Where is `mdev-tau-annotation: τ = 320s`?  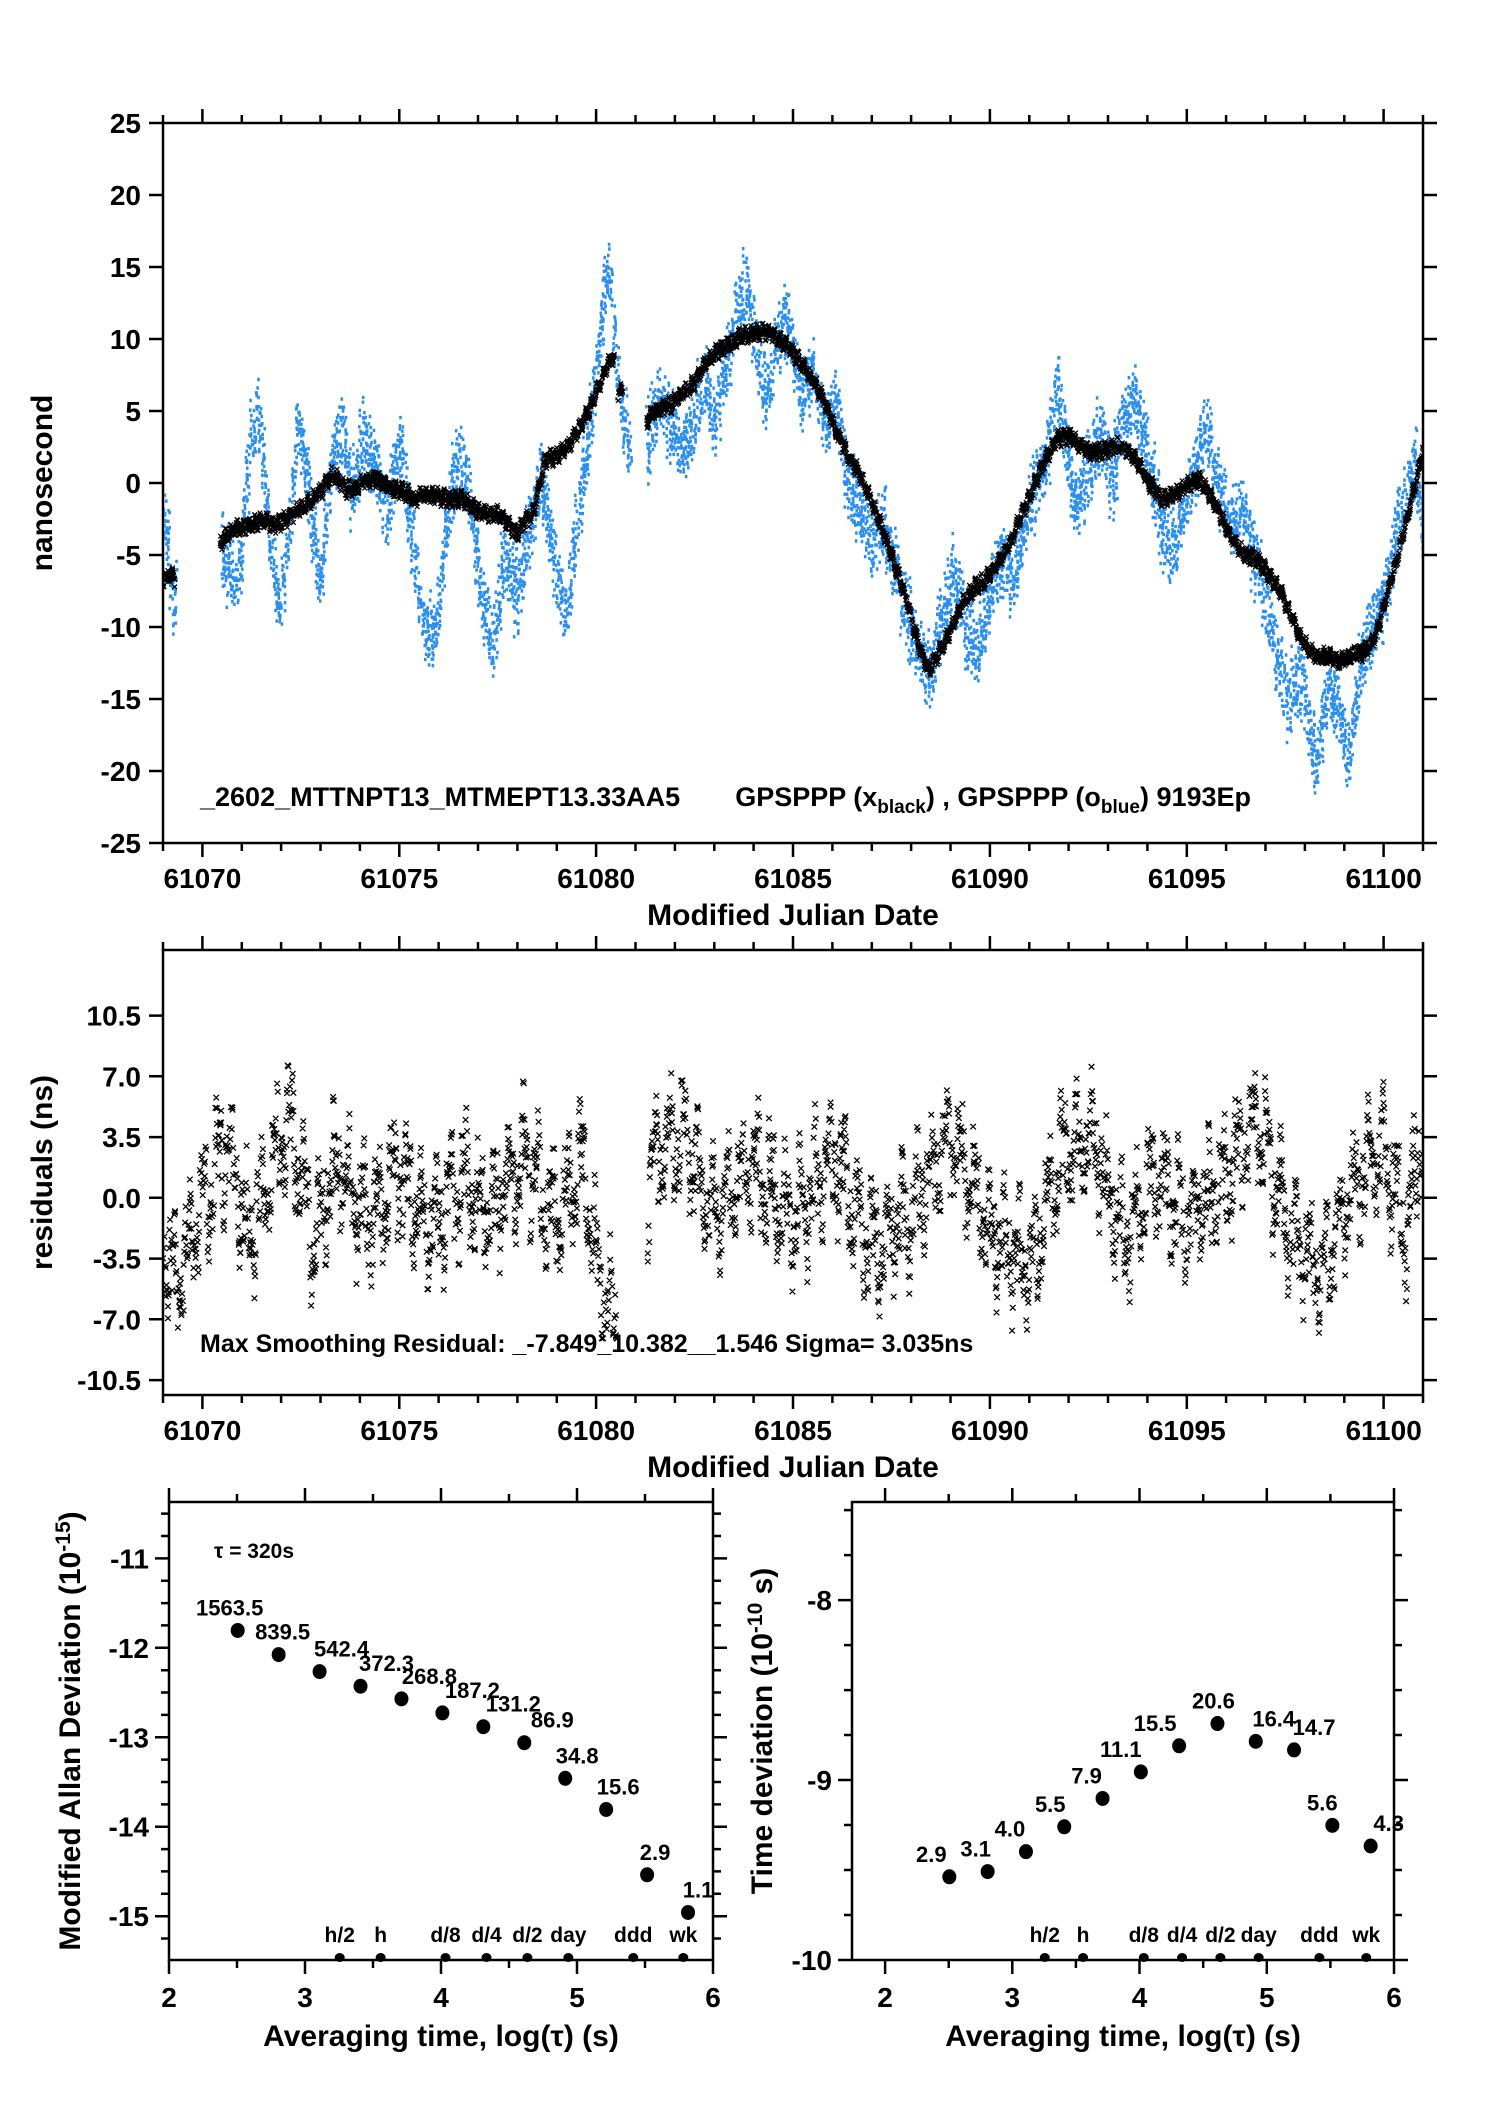
mdev-tau-annotation: τ = 320s is located at coordinates (254, 1551).